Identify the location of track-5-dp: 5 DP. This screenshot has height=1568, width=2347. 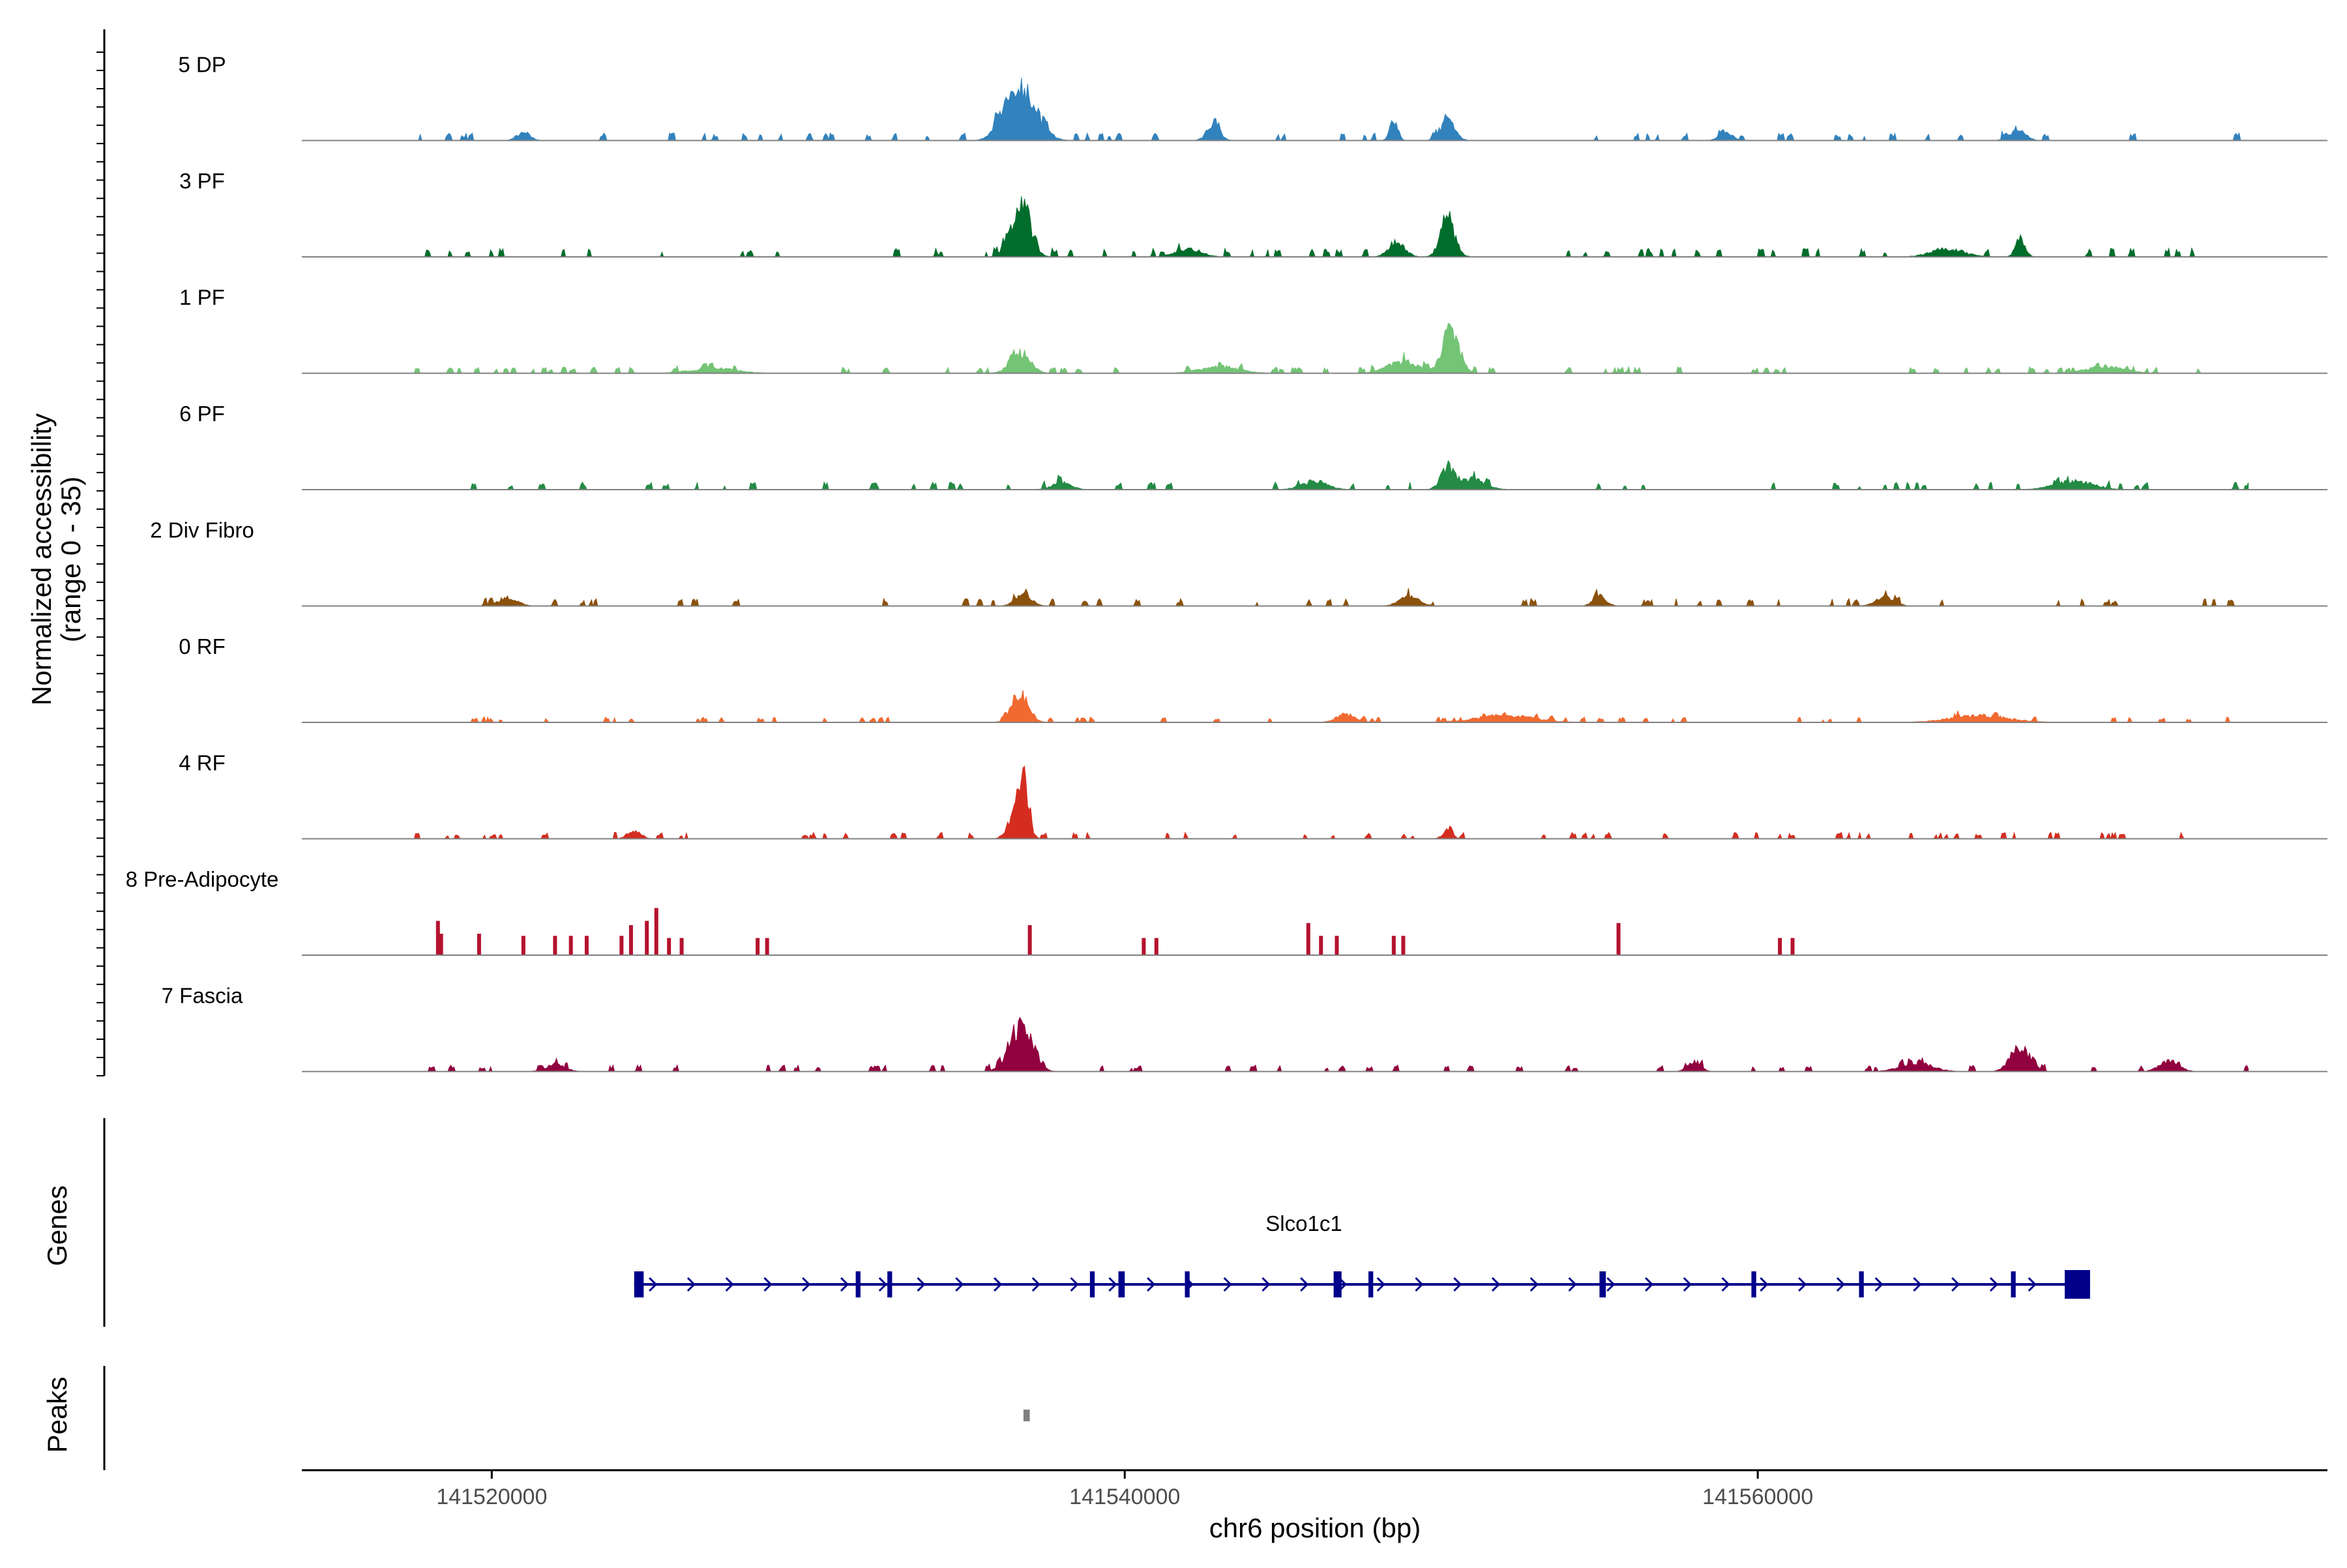
(1252, 98).